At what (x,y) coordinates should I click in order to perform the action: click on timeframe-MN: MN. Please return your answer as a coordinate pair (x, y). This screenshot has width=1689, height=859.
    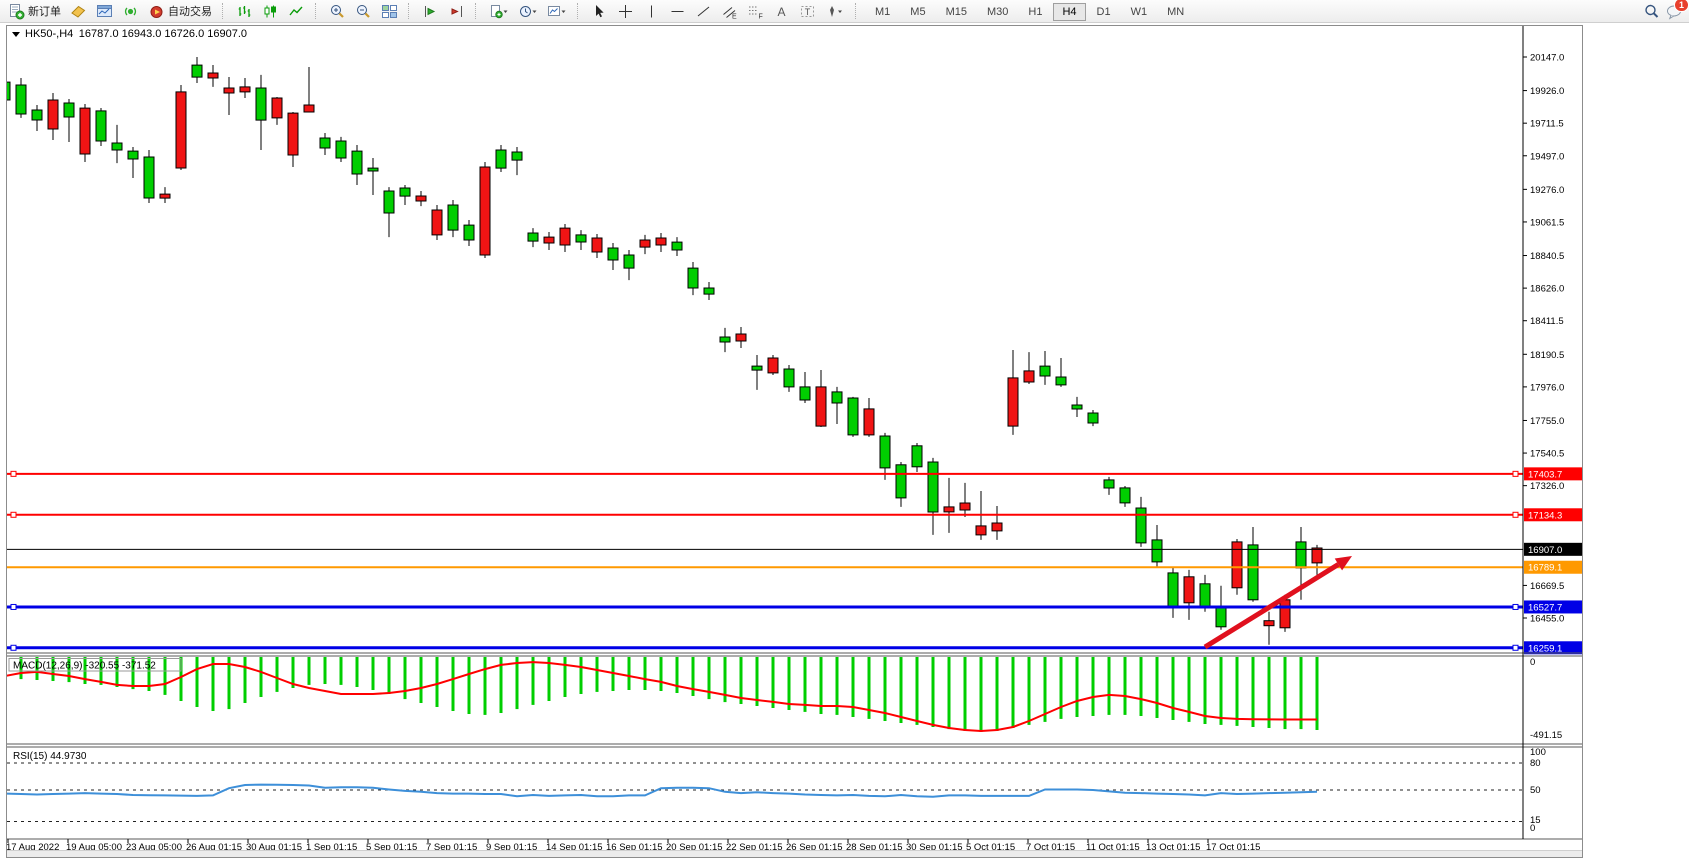
    Looking at the image, I should click on (1175, 12).